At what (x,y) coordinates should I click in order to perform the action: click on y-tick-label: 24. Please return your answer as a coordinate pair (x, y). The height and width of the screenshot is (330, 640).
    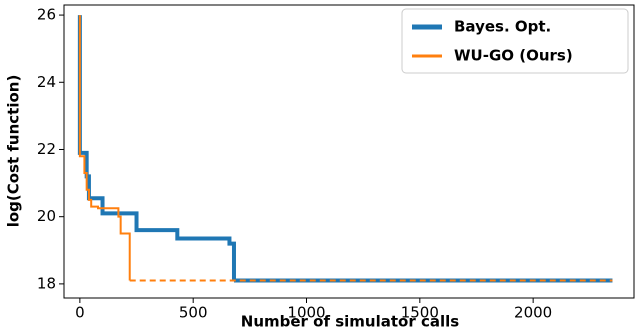
    Looking at the image, I should click on (46, 82).